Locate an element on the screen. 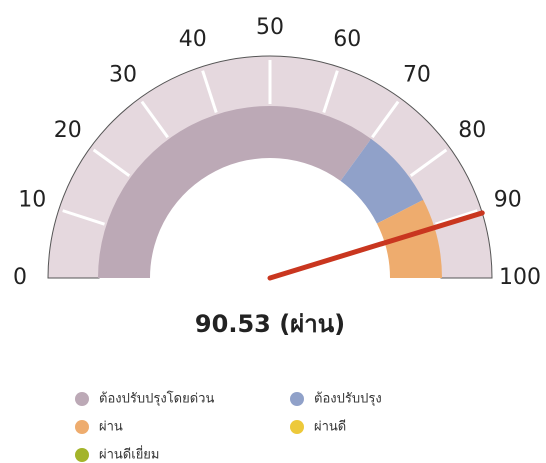 This screenshot has height=463, width=546. needle is located at coordinates (376, 245).